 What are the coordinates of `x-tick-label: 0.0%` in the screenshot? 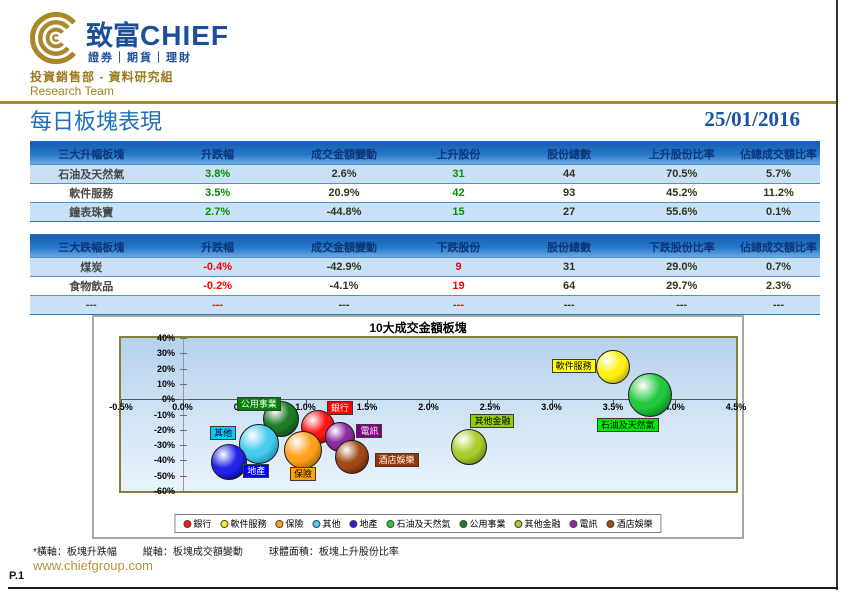 It's located at (182, 407).